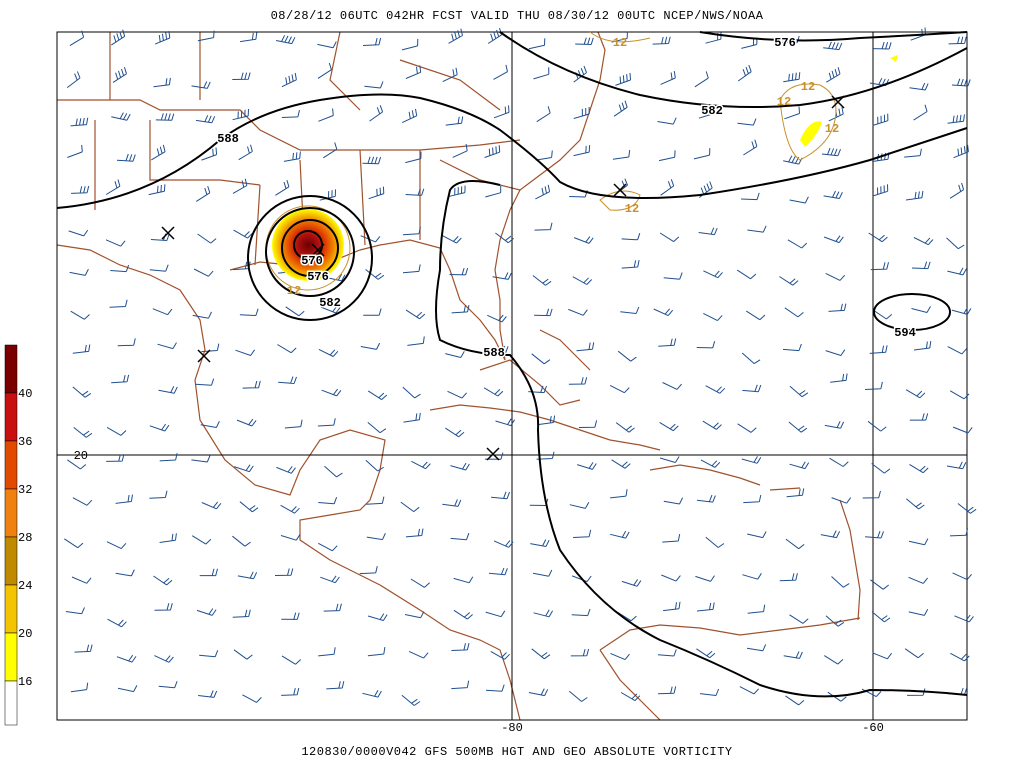  Describe the element at coordinates (318, 277) in the screenshot. I see `height-label: 576` at that location.